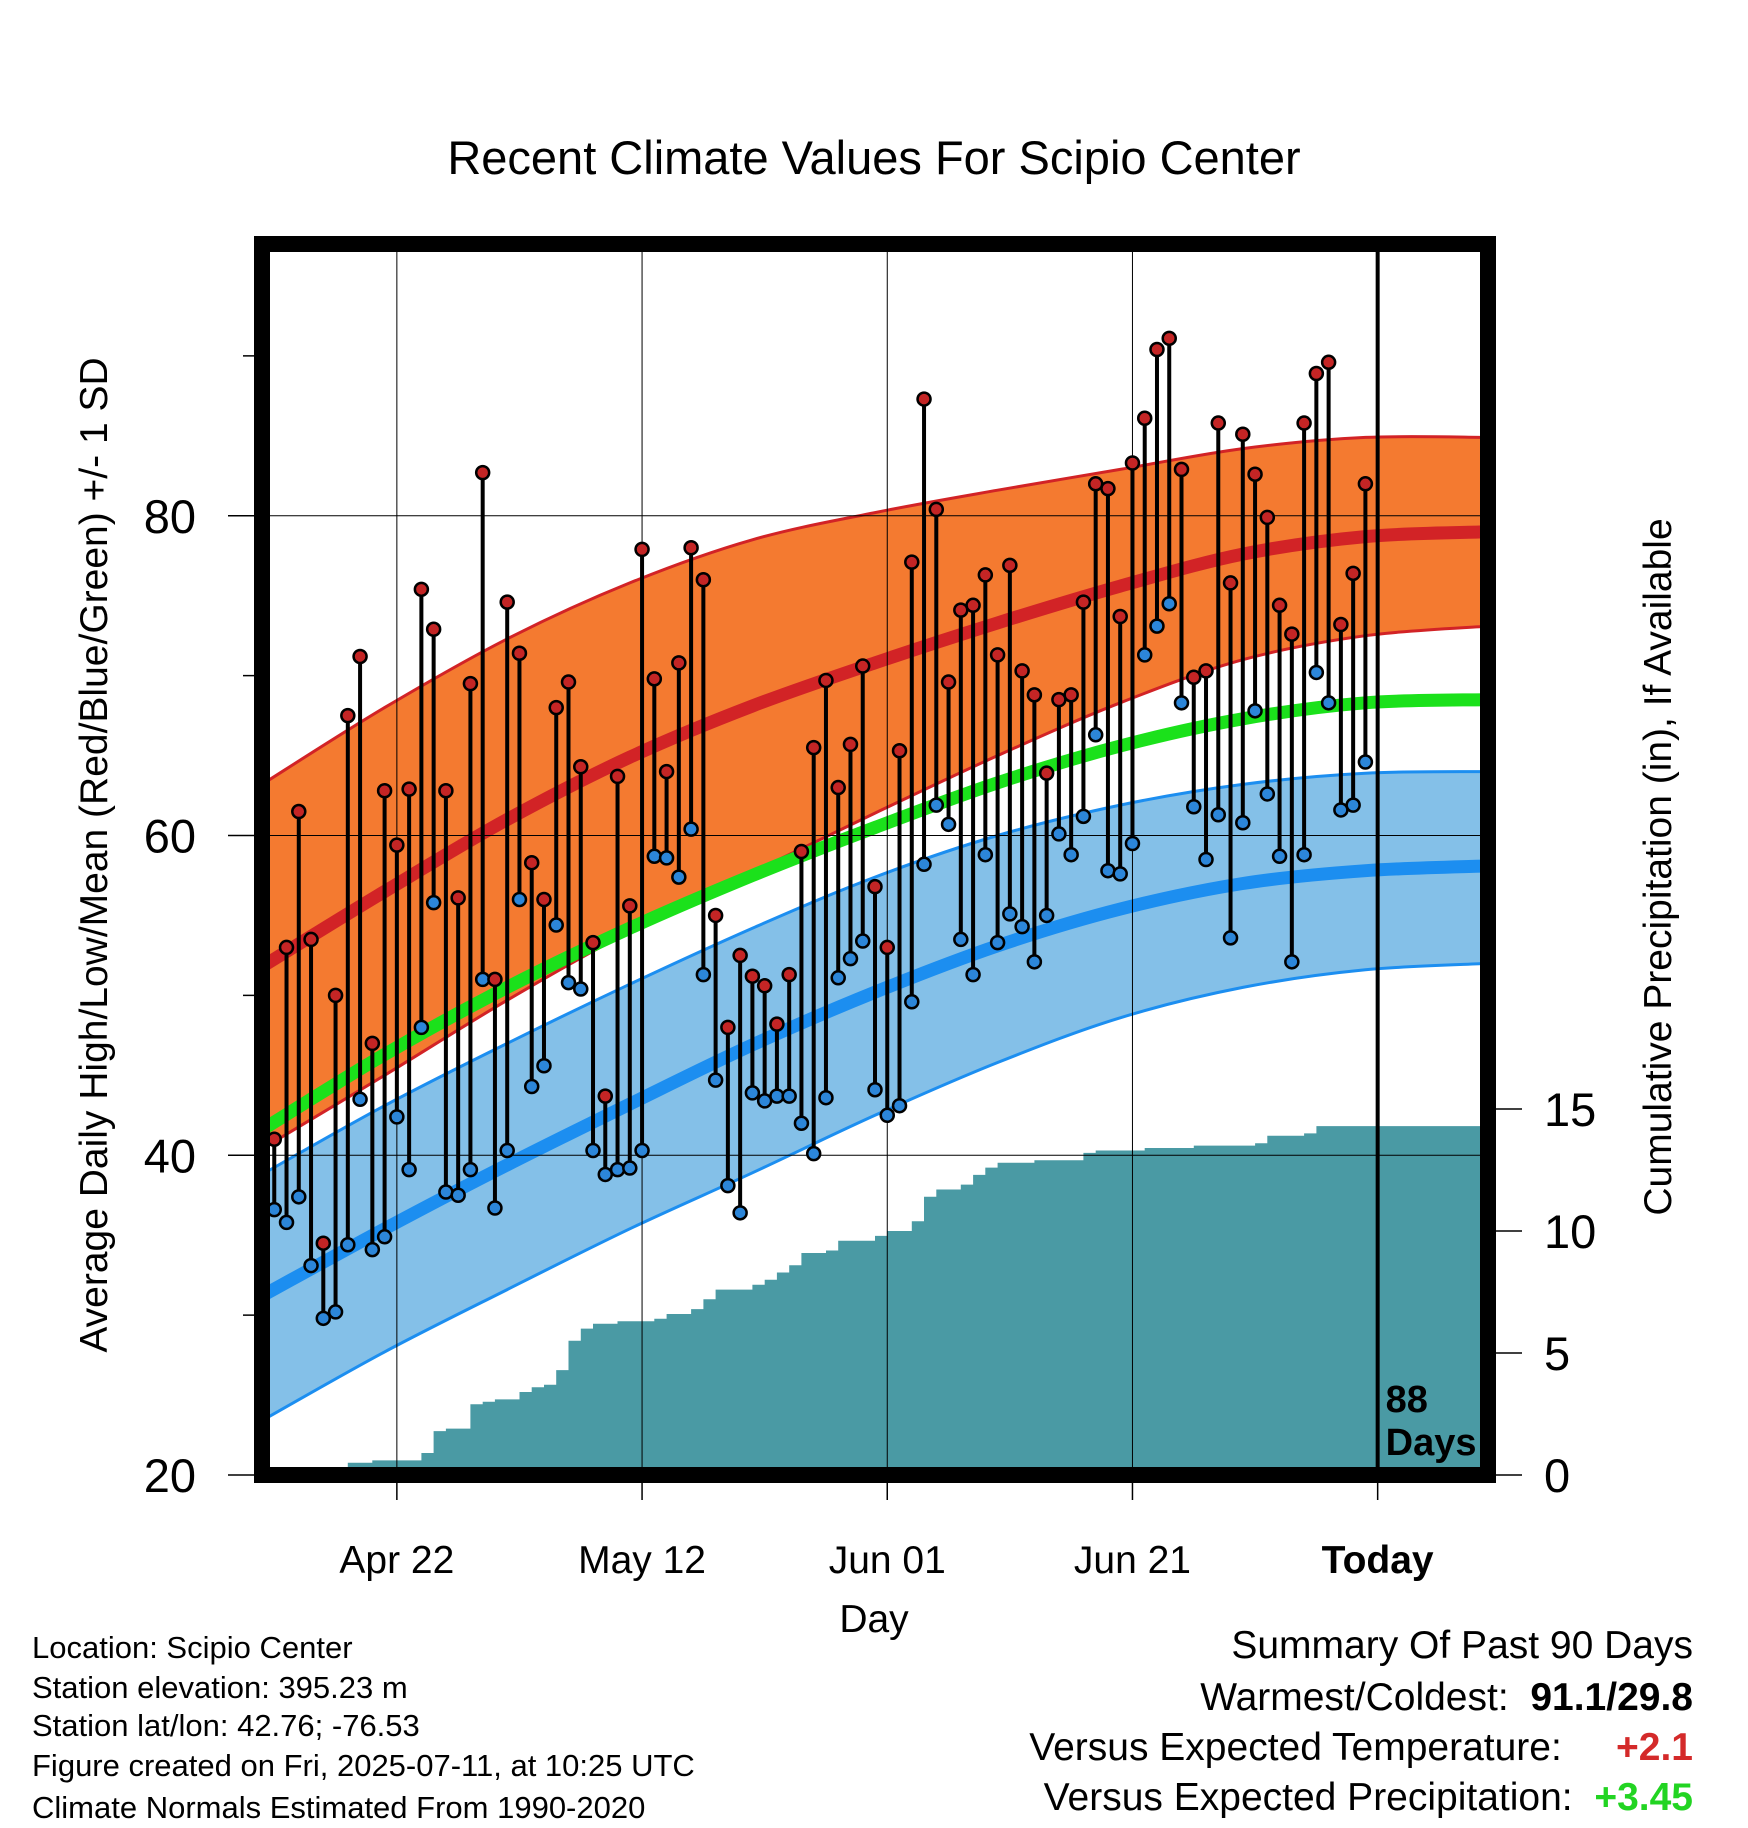 The width and height of the screenshot is (1748, 1828). I want to click on precip-value: +3.45, so click(1643, 1797).